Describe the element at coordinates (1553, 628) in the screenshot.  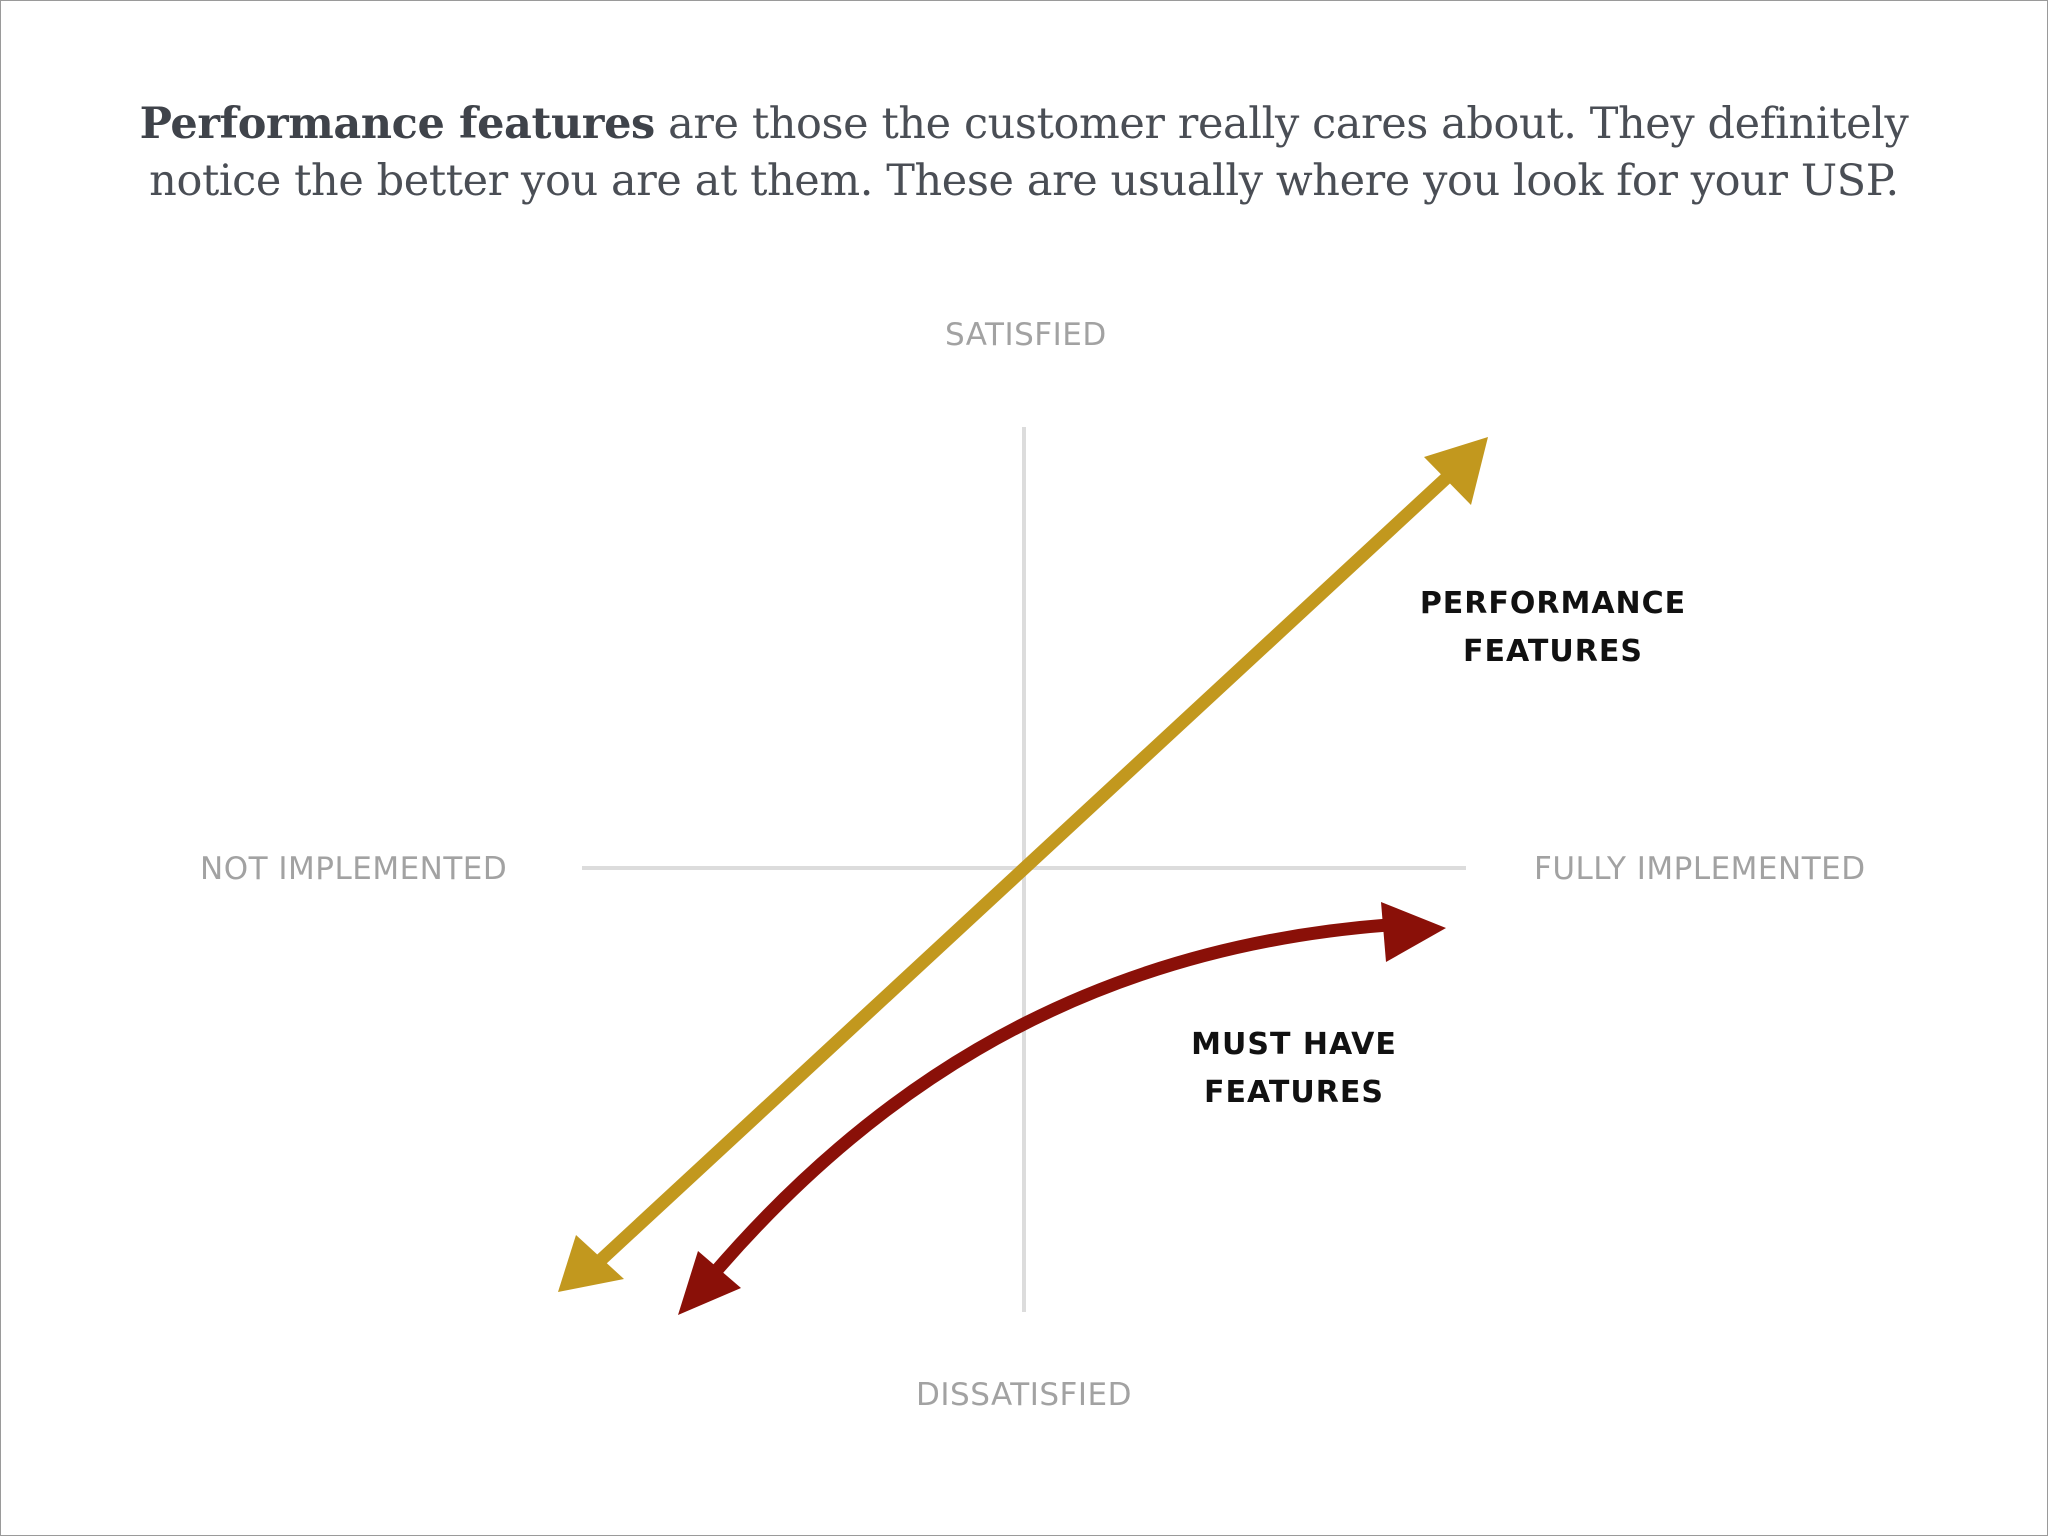
I see `performance-features-label: PERFORMANCE FEATURES` at that location.